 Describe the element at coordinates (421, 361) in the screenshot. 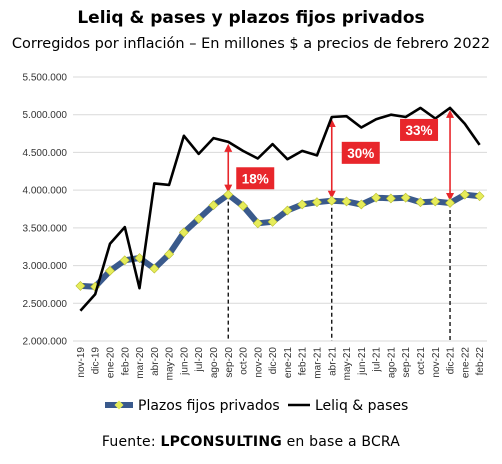

I see `x-tick-label: oct-21` at that location.